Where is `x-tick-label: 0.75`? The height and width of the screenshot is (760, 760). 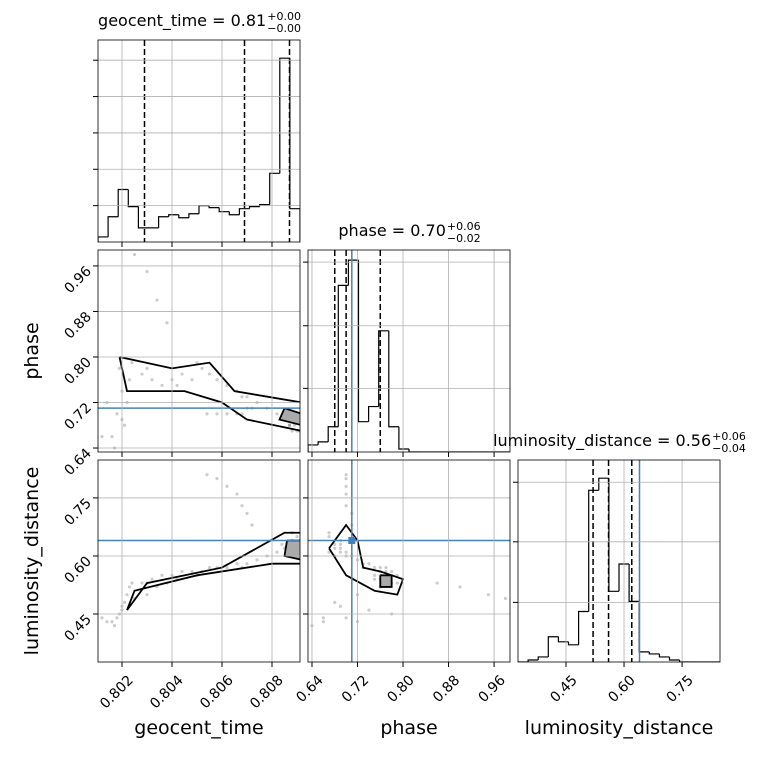
x-tick-label: 0.75 is located at coordinates (679, 688).